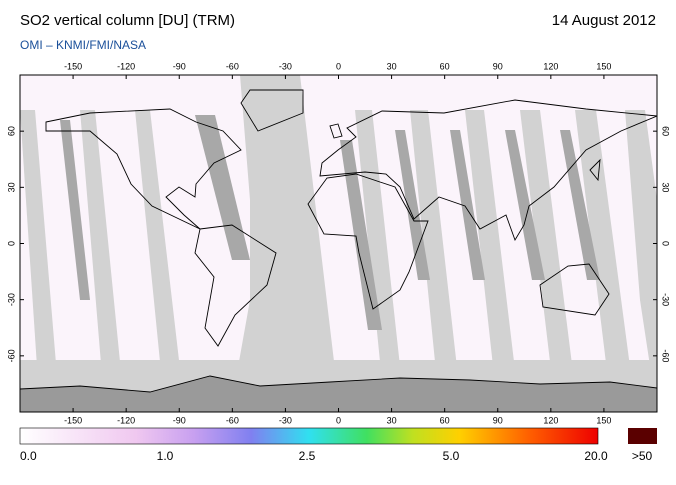 This screenshot has height=485, width=676. Describe the element at coordinates (596, 456) in the screenshot. I see `colorbar-label: 20.0` at that location.